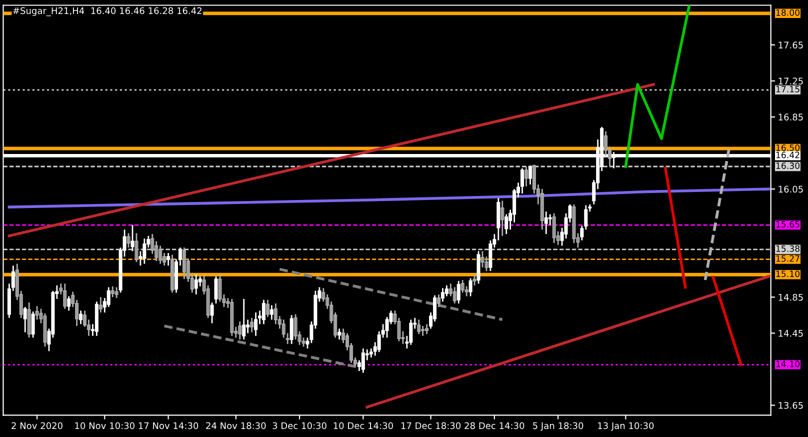 The width and height of the screenshot is (808, 437). I want to click on y-tick-label: 14.45, so click(790, 333).